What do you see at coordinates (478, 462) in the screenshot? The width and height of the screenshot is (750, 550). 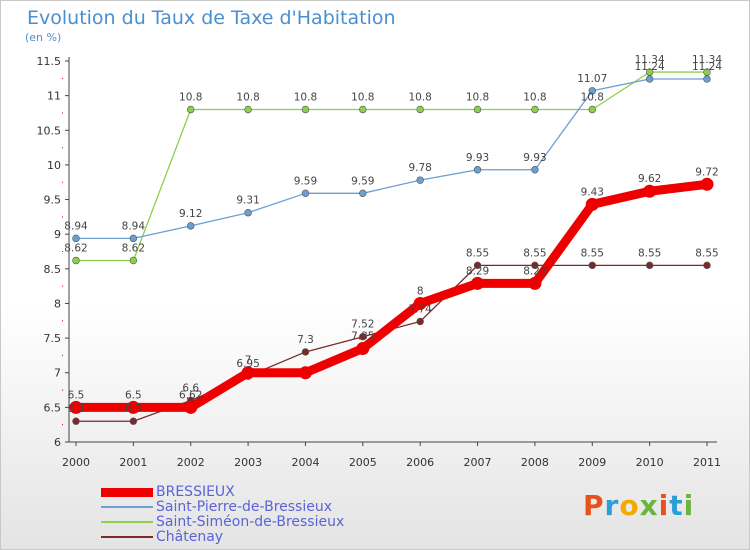 I see `x-tick-label: 2007` at bounding box center [478, 462].